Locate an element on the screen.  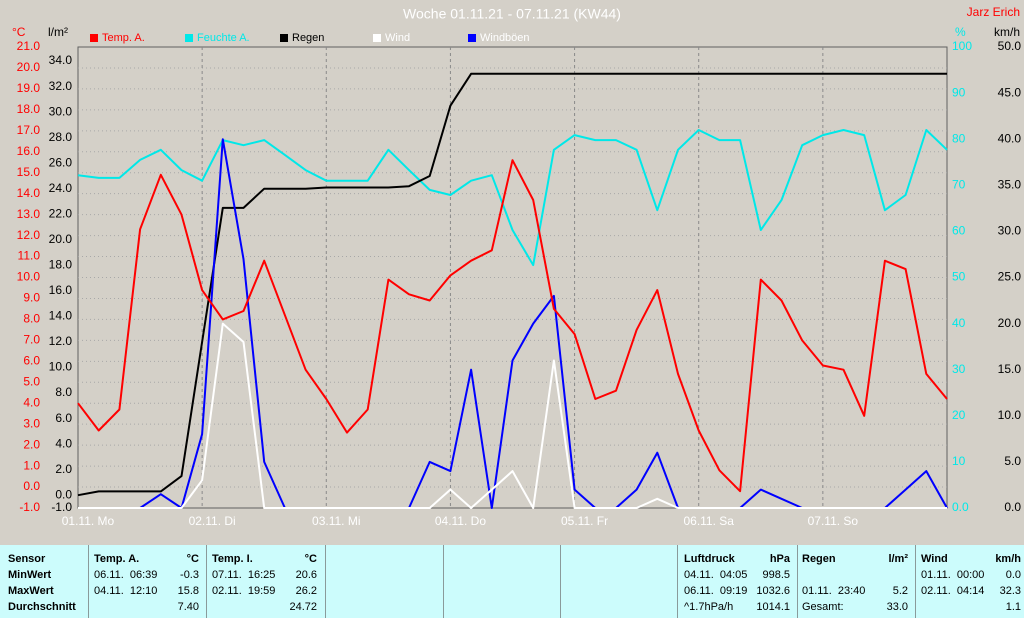
y2-tick-label: 18.0 is located at coordinates (61, 265).